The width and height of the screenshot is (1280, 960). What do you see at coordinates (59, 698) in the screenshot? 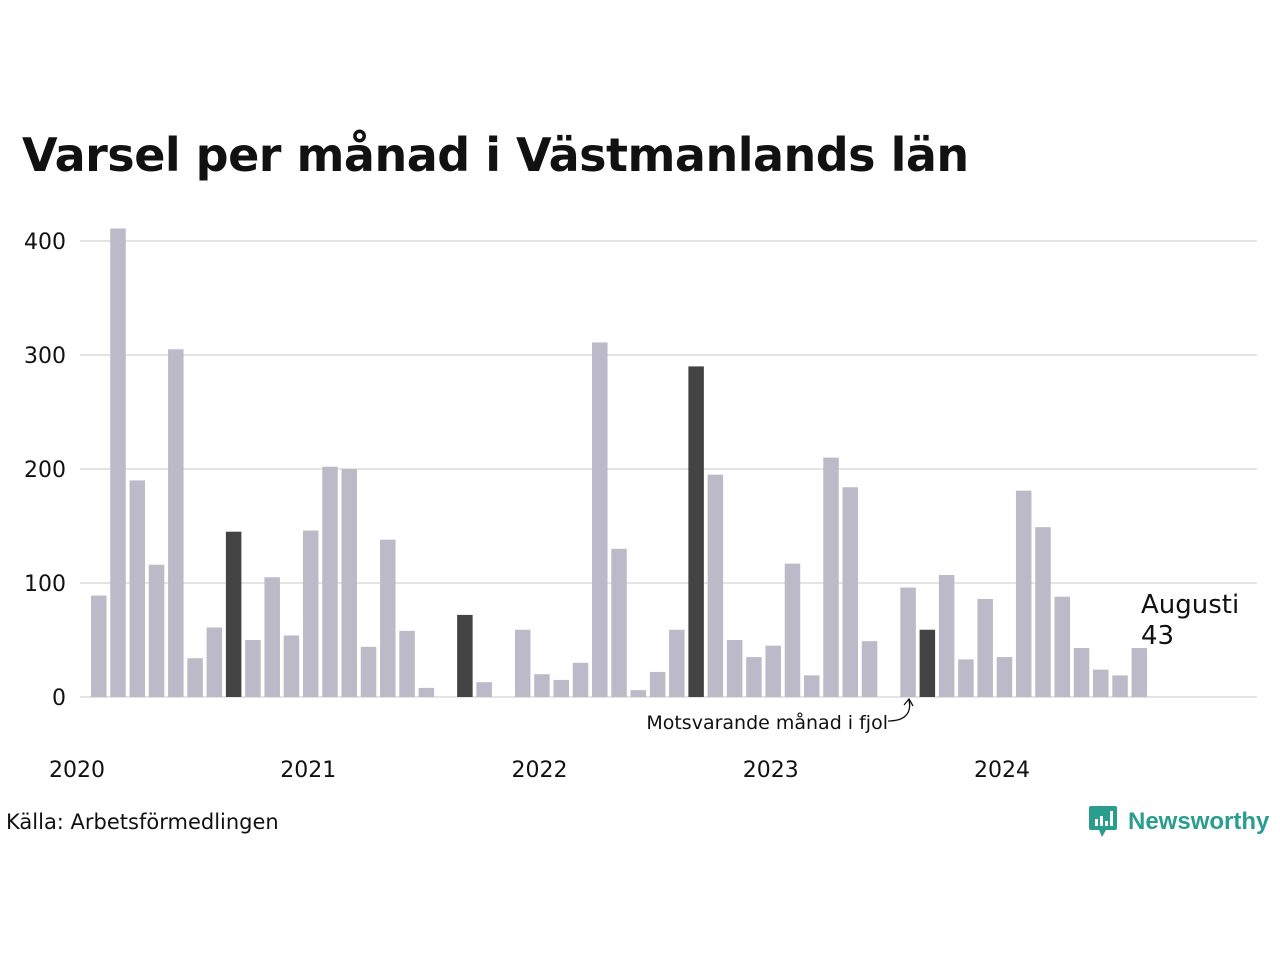
I see `y-tick-label: 0` at bounding box center [59, 698].